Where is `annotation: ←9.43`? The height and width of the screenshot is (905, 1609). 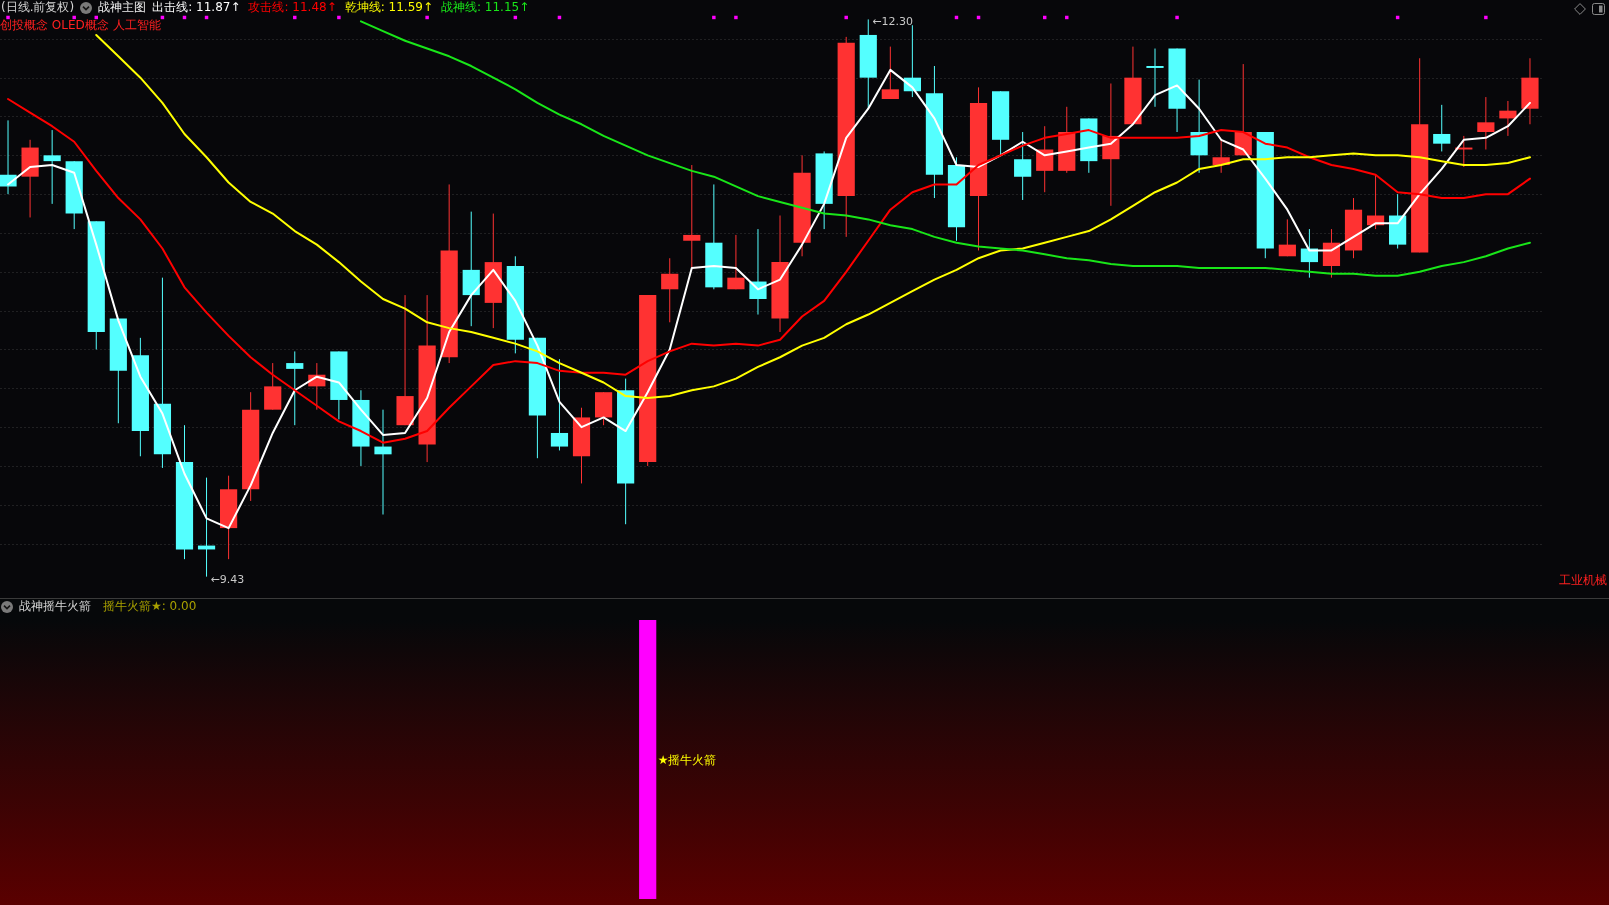
annotation: ←9.43 is located at coordinates (227, 579).